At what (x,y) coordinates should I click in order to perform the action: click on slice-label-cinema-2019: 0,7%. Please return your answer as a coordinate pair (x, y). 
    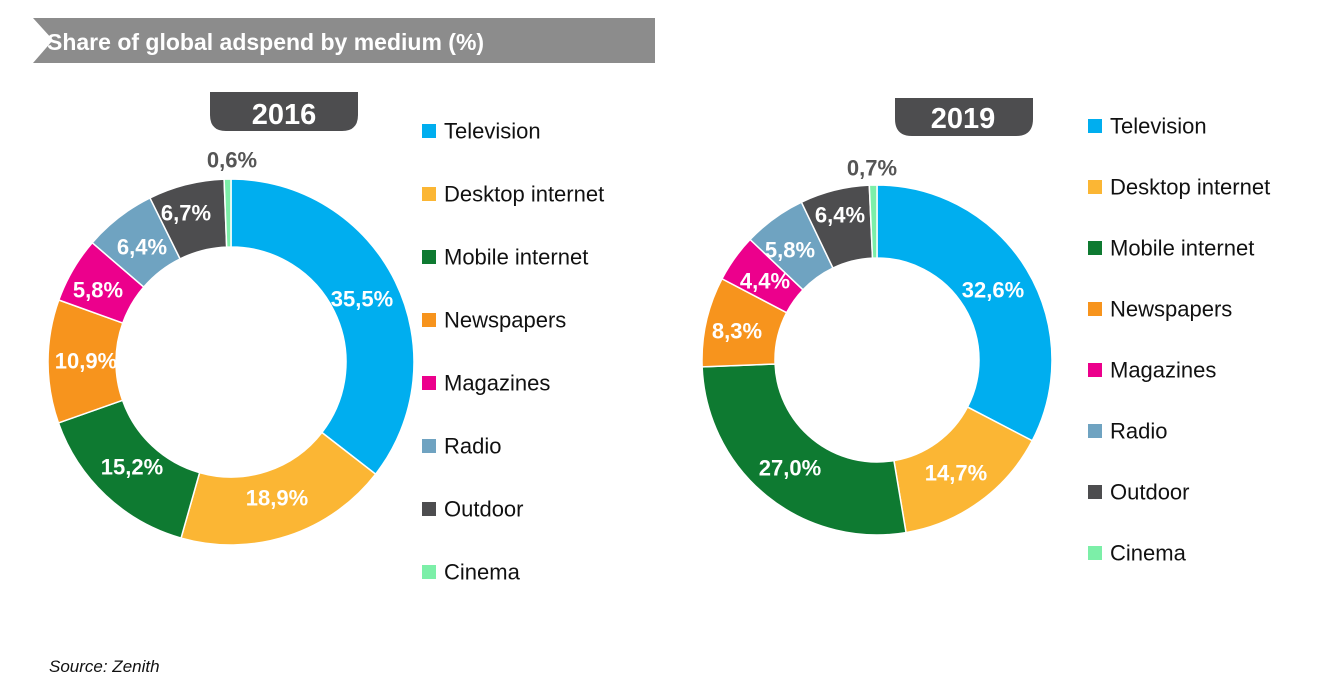
    Looking at the image, I should click on (872, 168).